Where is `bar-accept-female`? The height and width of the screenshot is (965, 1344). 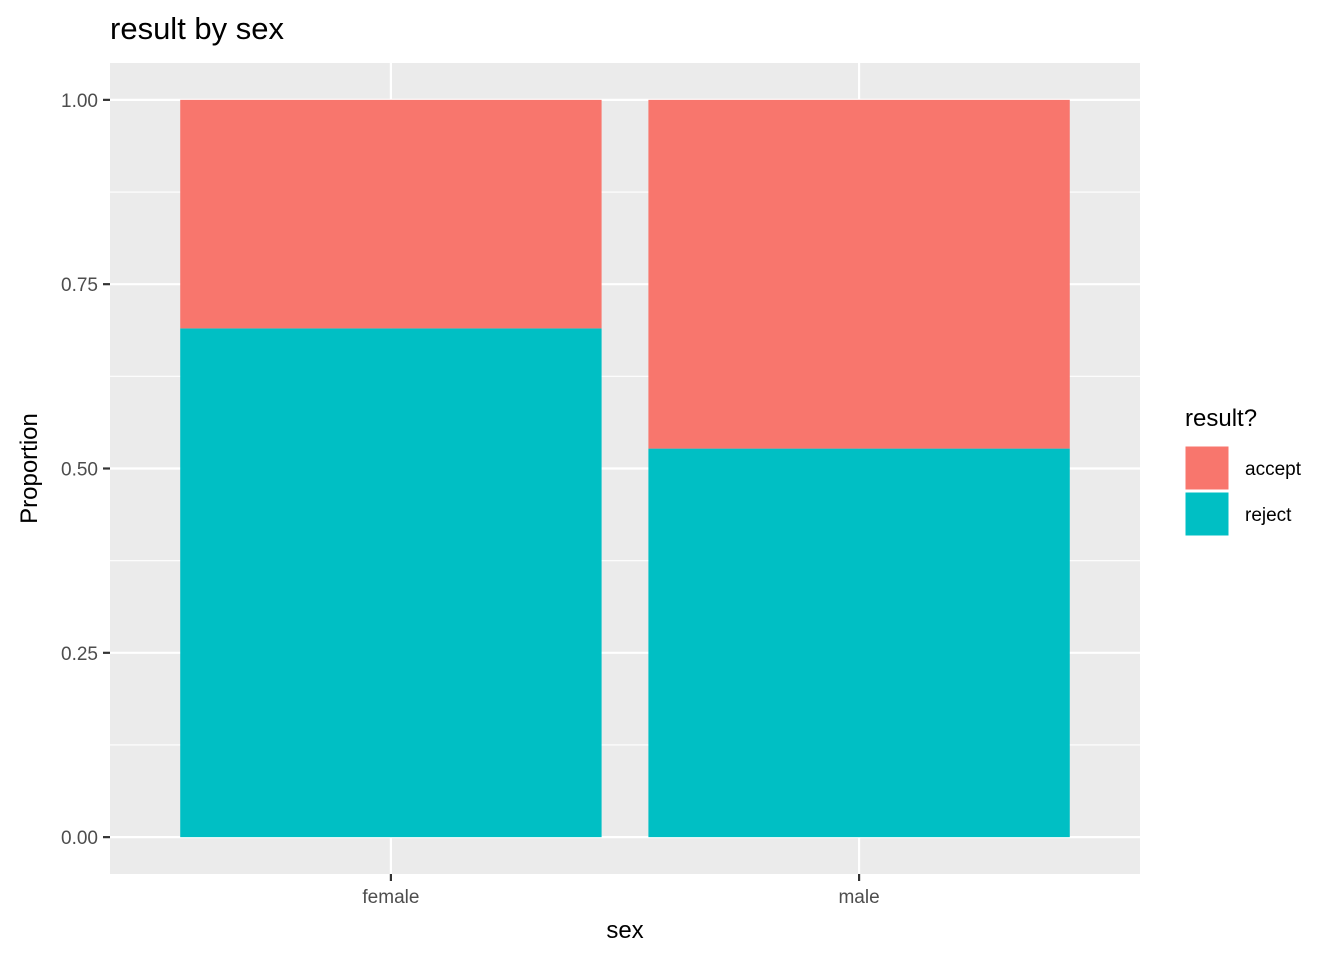 bar-accept-female is located at coordinates (391, 214).